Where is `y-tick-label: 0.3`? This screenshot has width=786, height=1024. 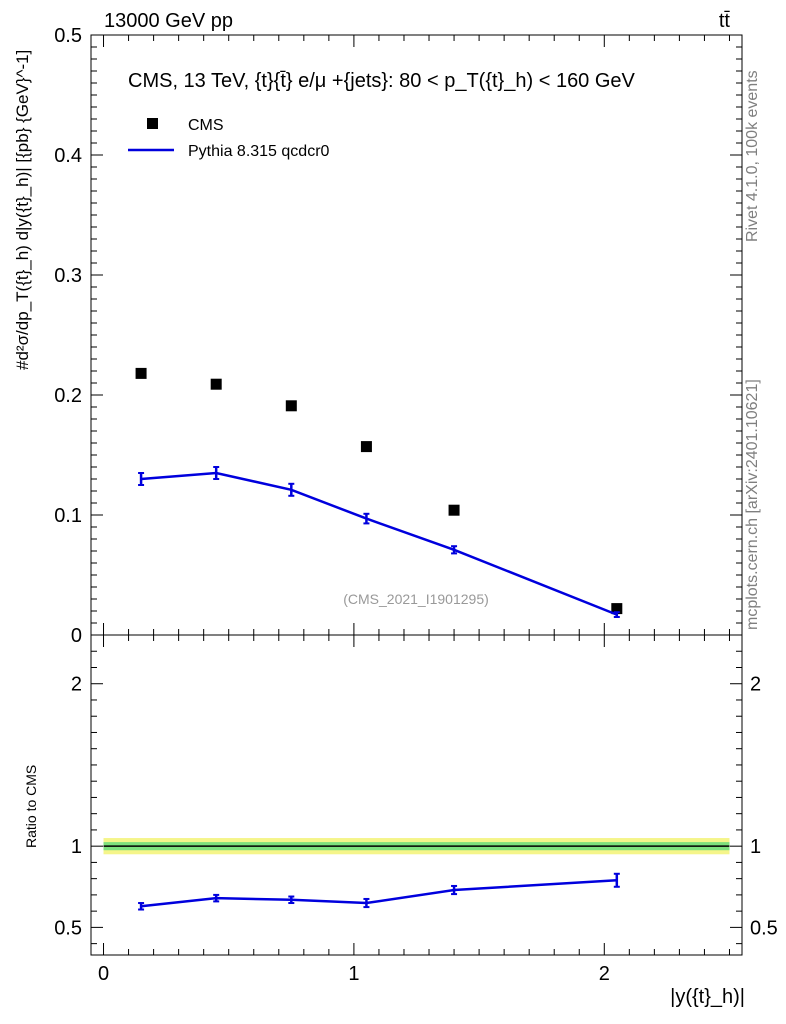
y-tick-label: 0.3 is located at coordinates (68, 276).